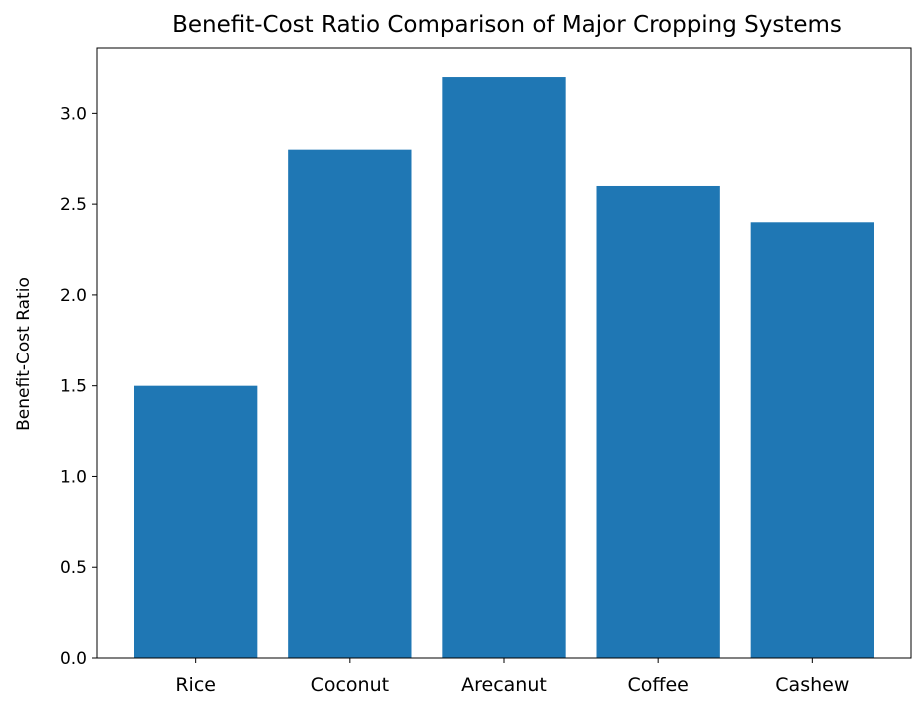 This screenshot has width=919, height=704. Describe the element at coordinates (195, 685) in the screenshot. I see `x-tick-label: Rice` at that location.